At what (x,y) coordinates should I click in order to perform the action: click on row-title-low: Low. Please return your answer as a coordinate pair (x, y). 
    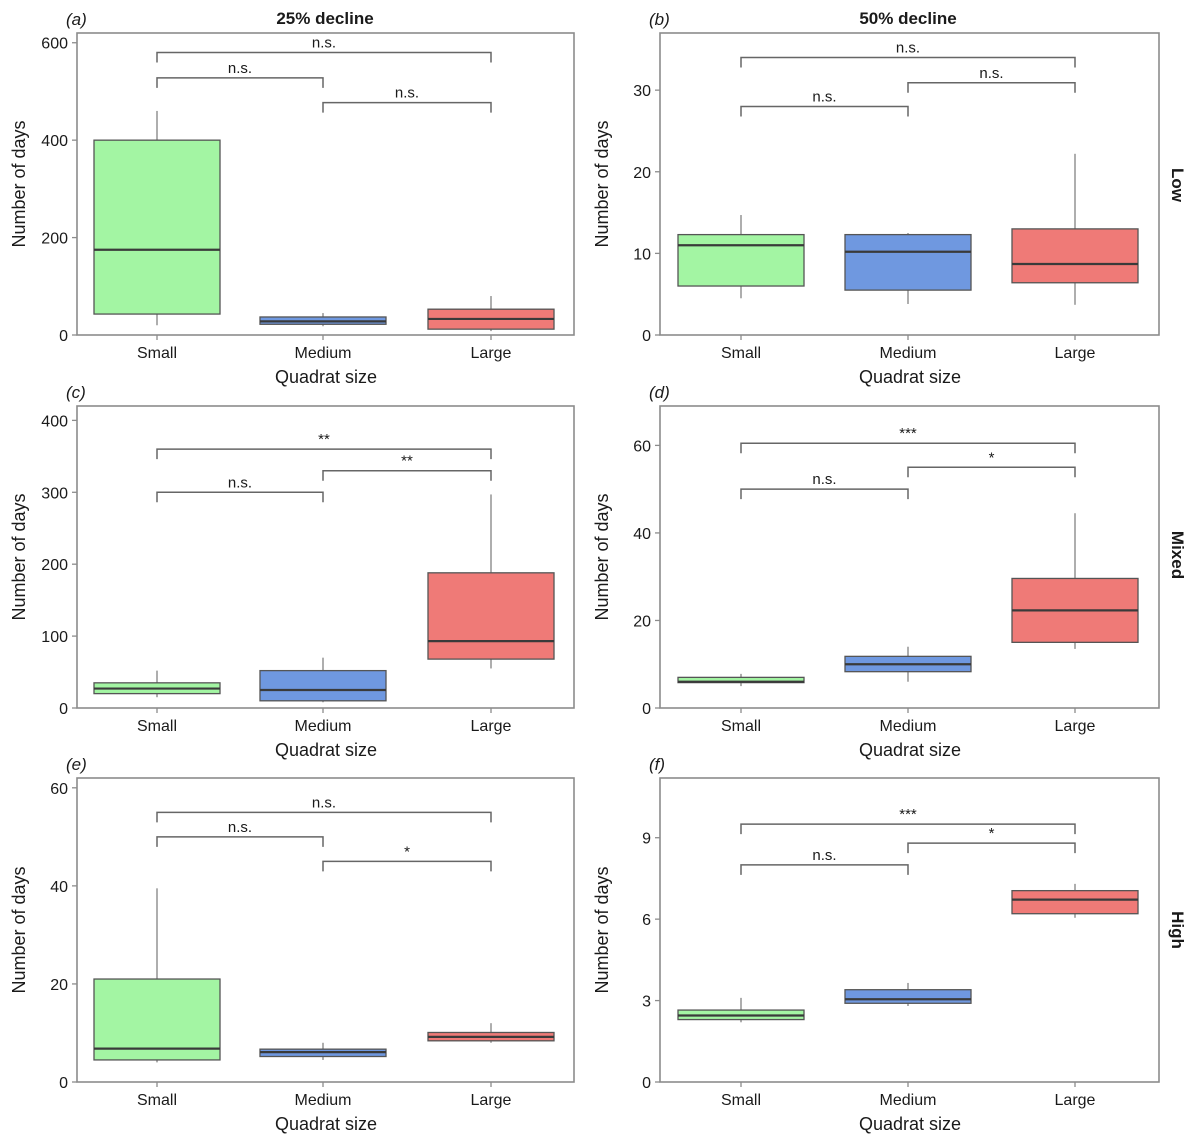
    Looking at the image, I should click on (1177, 185).